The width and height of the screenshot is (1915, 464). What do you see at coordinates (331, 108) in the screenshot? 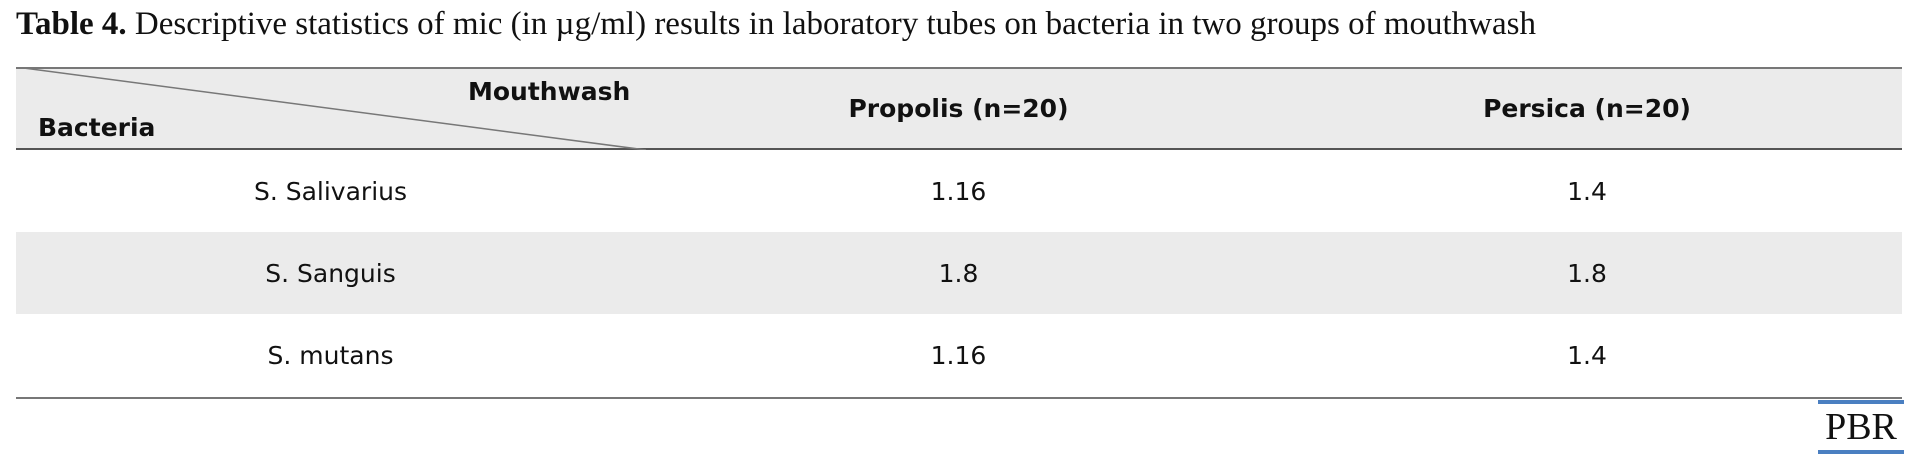
I see `diagonal` at bounding box center [331, 108].